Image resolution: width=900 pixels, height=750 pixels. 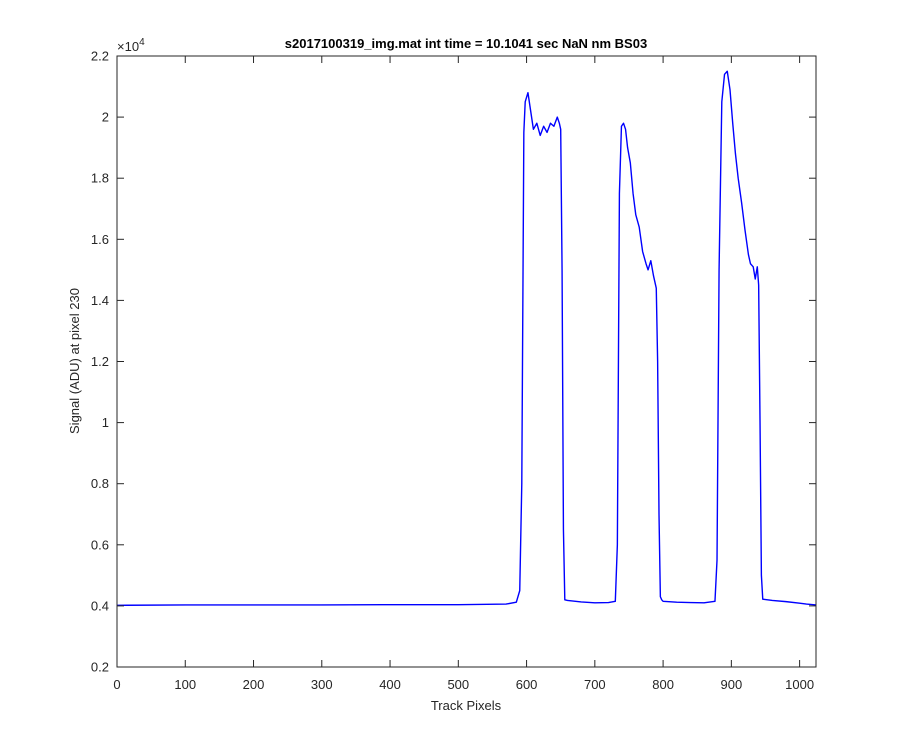 What do you see at coordinates (185, 684) in the screenshot?
I see `x-tick-label: 100` at bounding box center [185, 684].